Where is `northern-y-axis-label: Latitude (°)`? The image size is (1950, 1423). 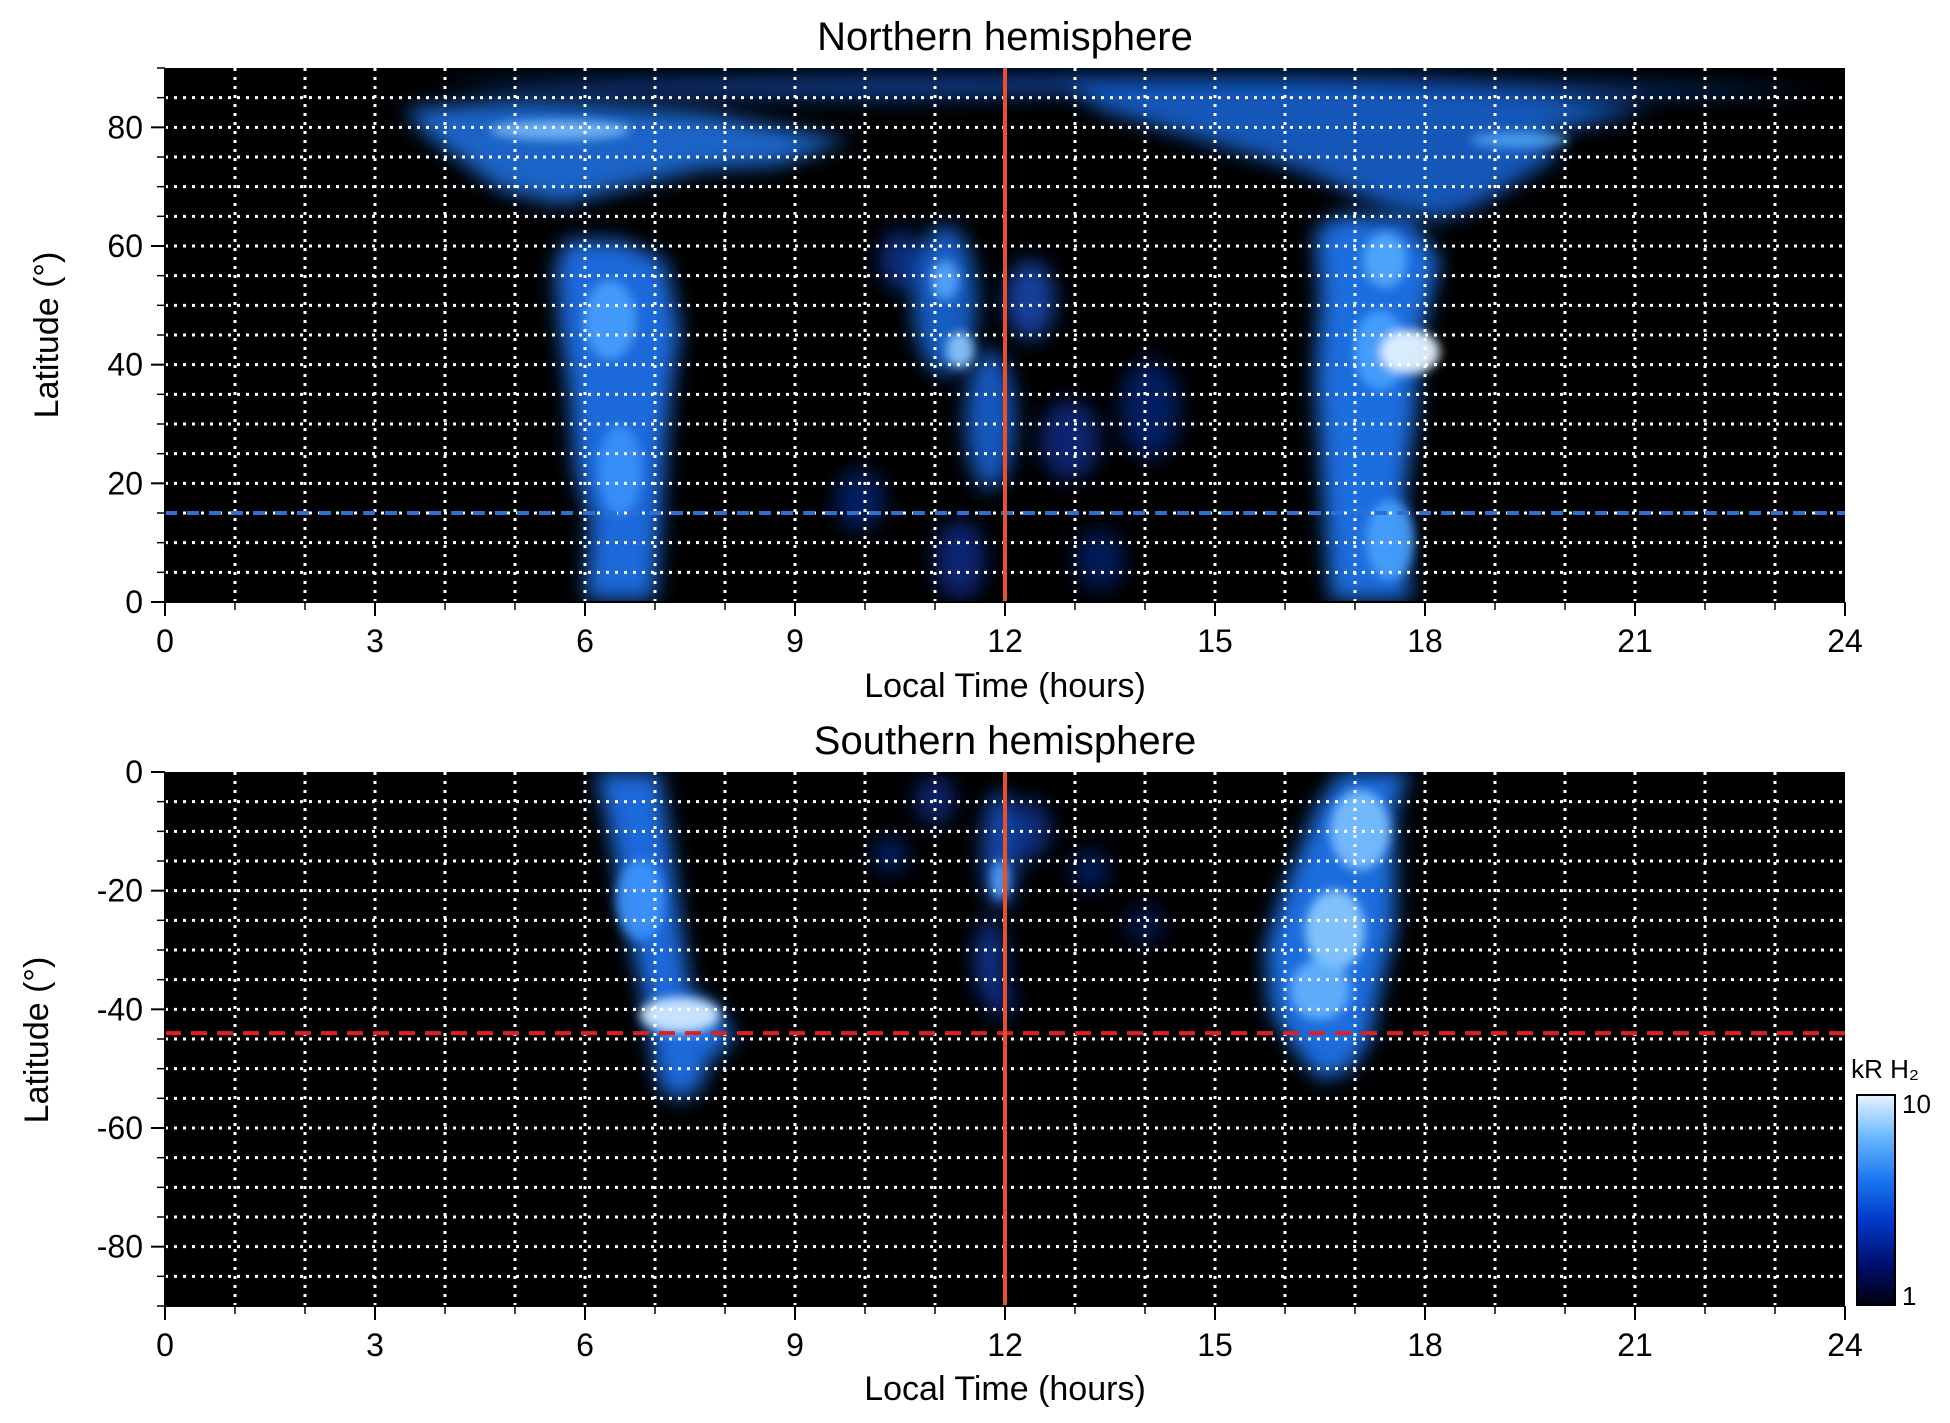
northern-y-axis-label: Latitude (°) is located at coordinates (47, 335).